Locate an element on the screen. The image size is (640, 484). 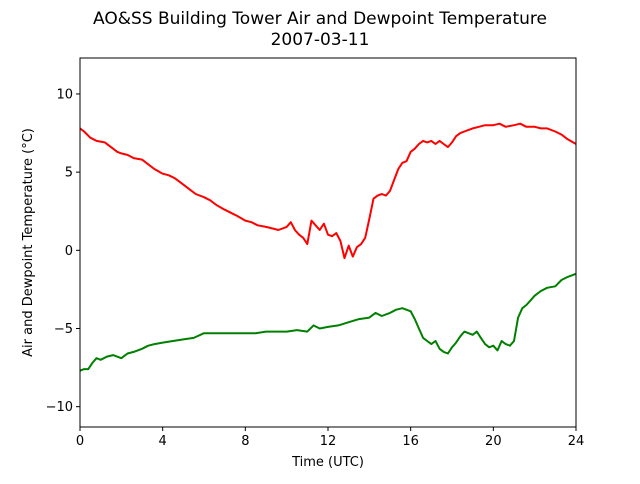
y-tick-label: −10 is located at coordinates (59, 407).